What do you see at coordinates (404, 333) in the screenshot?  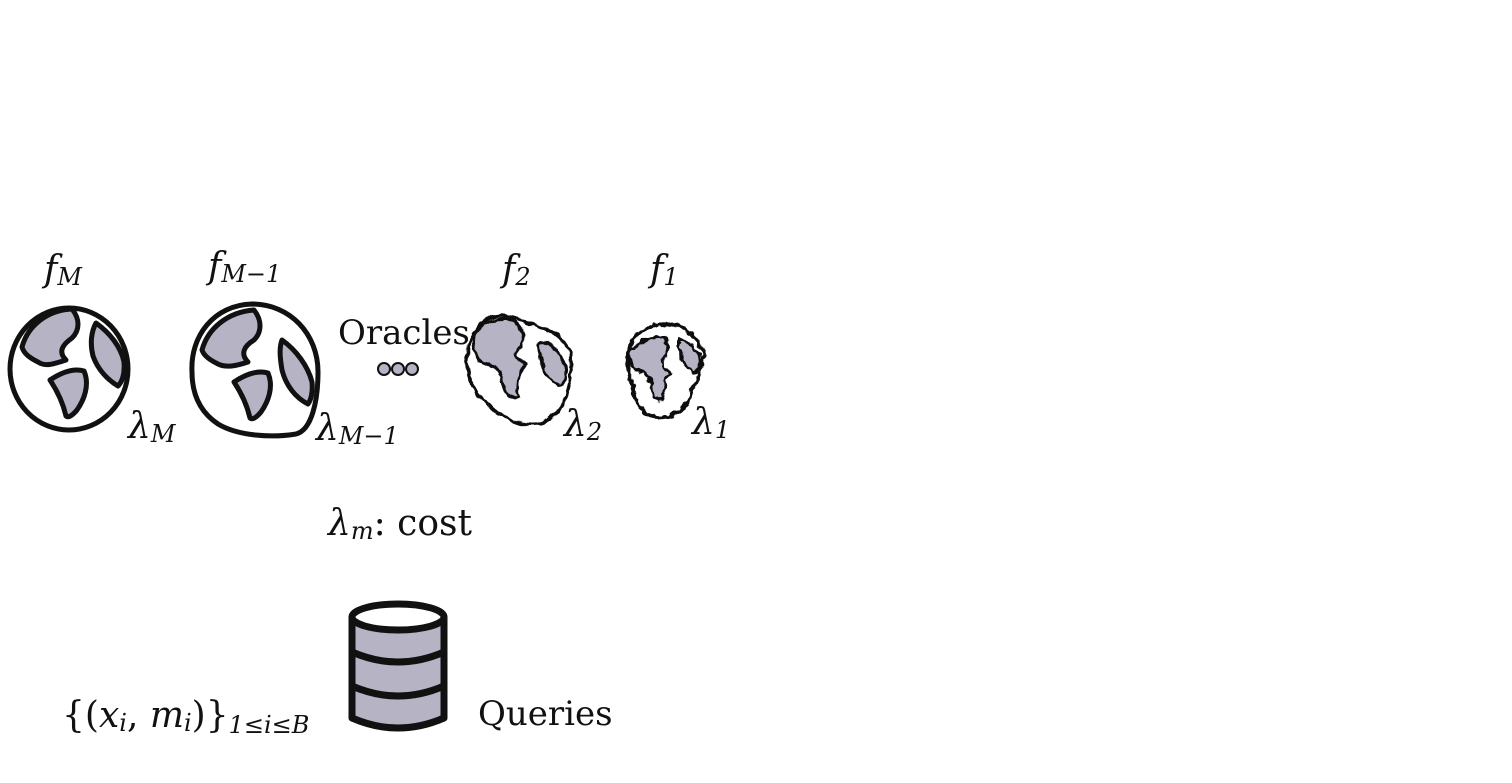 I see `oracles-label: Oracles` at bounding box center [404, 333].